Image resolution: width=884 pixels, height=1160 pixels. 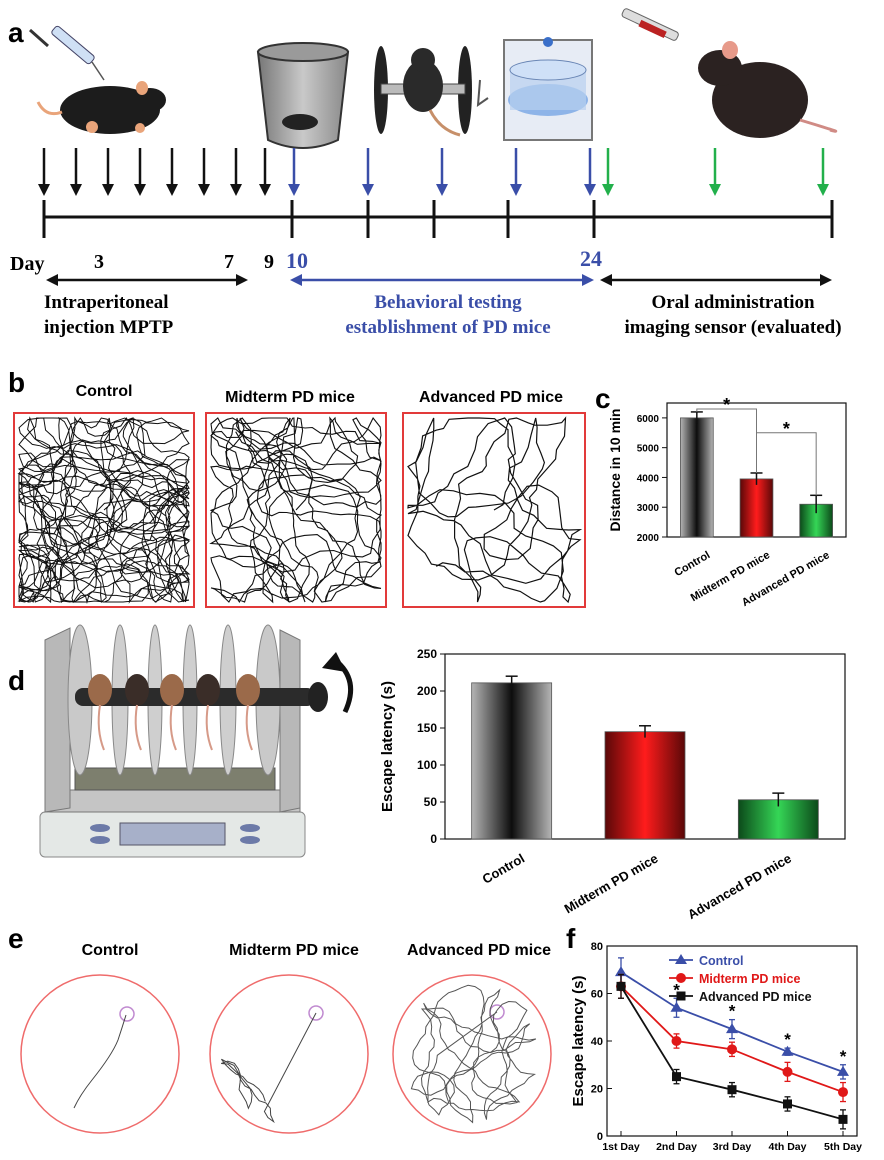 I want to click on chart-c-ytick-label-0: 2000, so click(x=648, y=538).